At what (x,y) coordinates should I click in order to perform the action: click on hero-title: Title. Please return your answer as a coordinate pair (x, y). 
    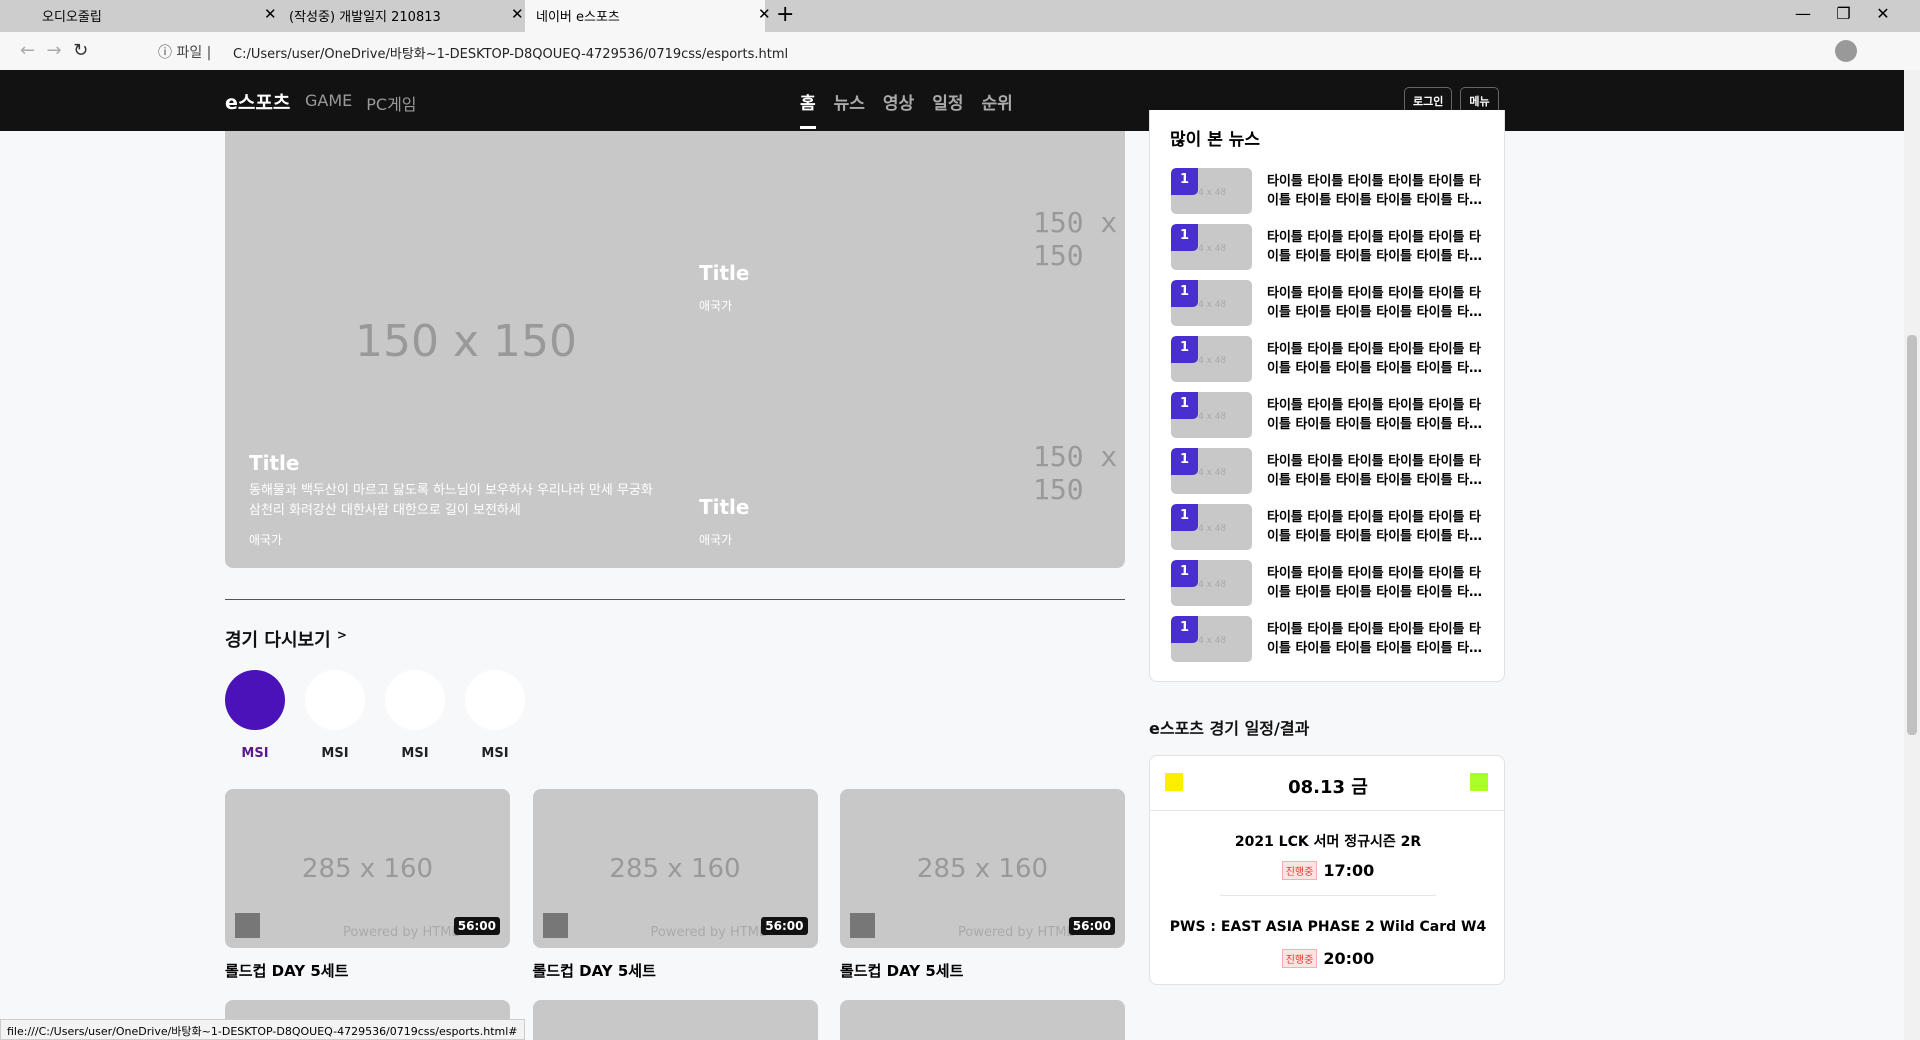
    Looking at the image, I should click on (274, 463).